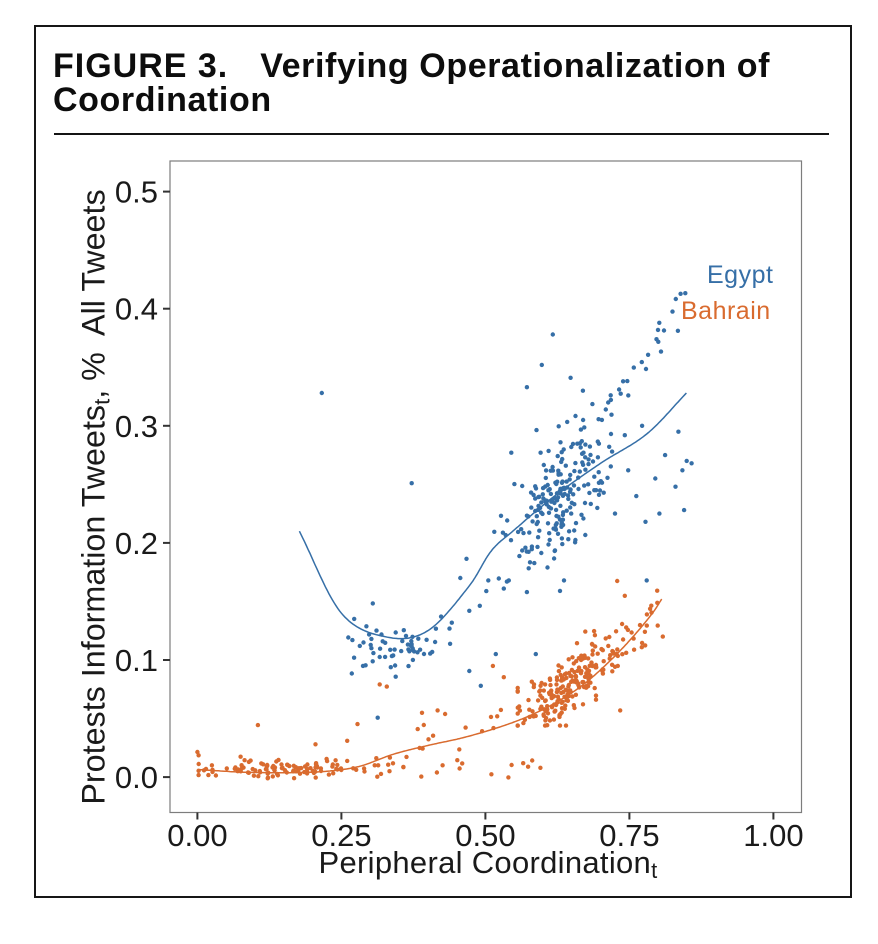 This screenshot has width=878, height=944. I want to click on svg-text: 0.0, so click(136, 777).